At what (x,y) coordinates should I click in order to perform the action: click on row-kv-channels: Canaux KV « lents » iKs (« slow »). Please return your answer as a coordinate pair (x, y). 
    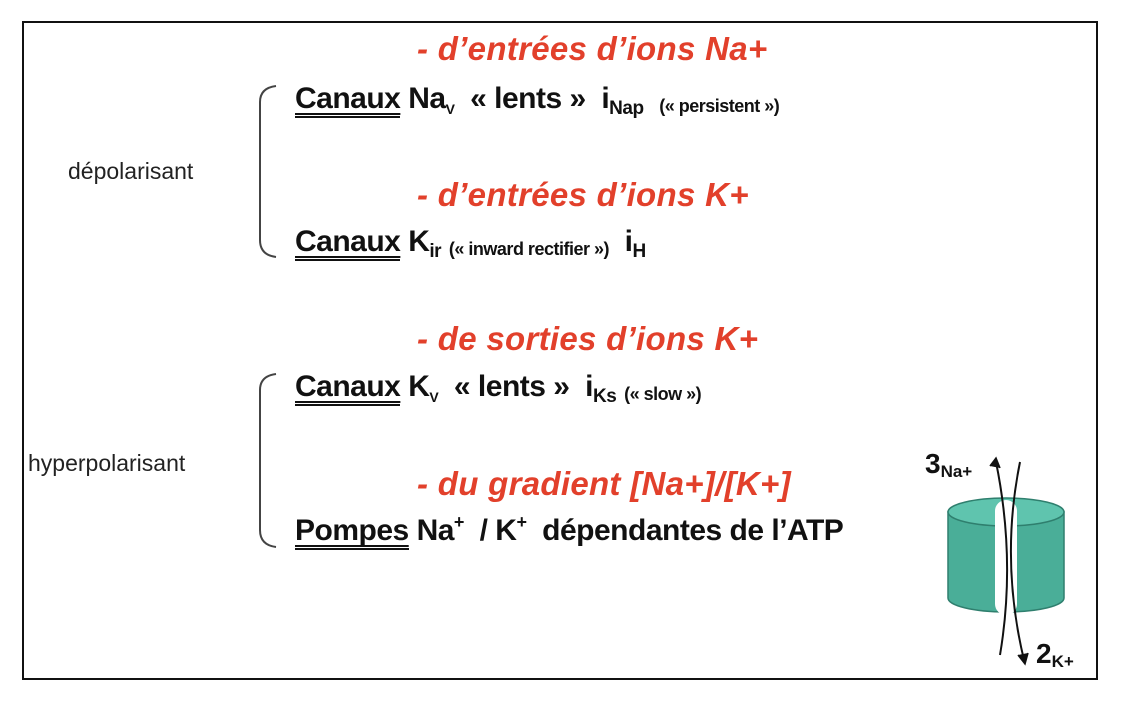
    Looking at the image, I should click on (498, 389).